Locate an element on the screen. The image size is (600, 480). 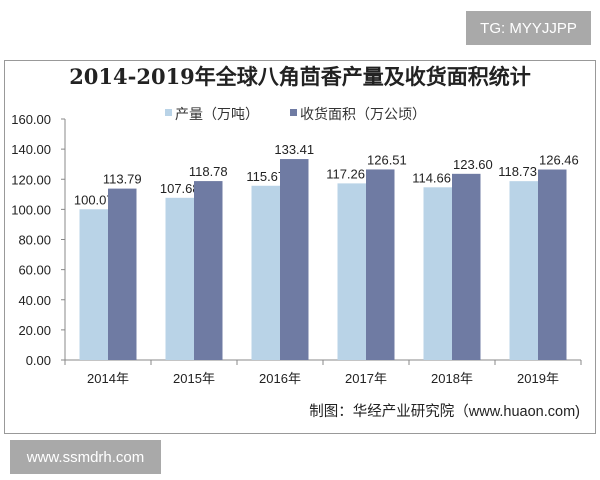
x-tick-label: 2014年 is located at coordinates (108, 378).